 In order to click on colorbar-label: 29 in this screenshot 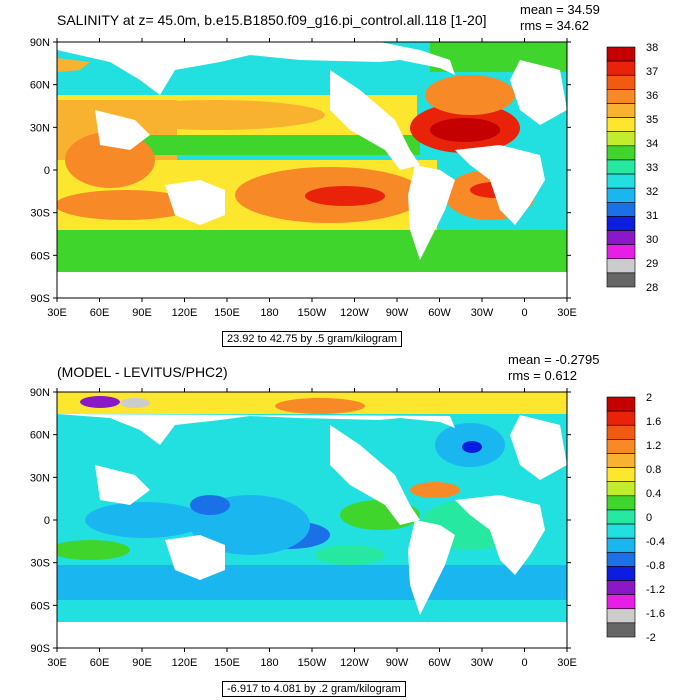, I will do `click(652, 264)`.